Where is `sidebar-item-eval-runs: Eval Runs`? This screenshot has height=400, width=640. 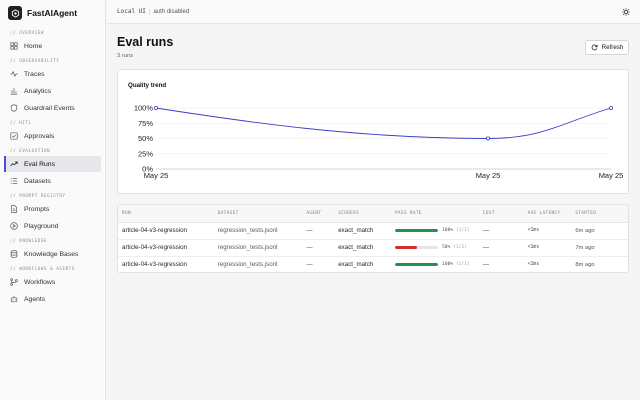
sidebar-item-eval-runs: Eval Runs is located at coordinates (53, 164).